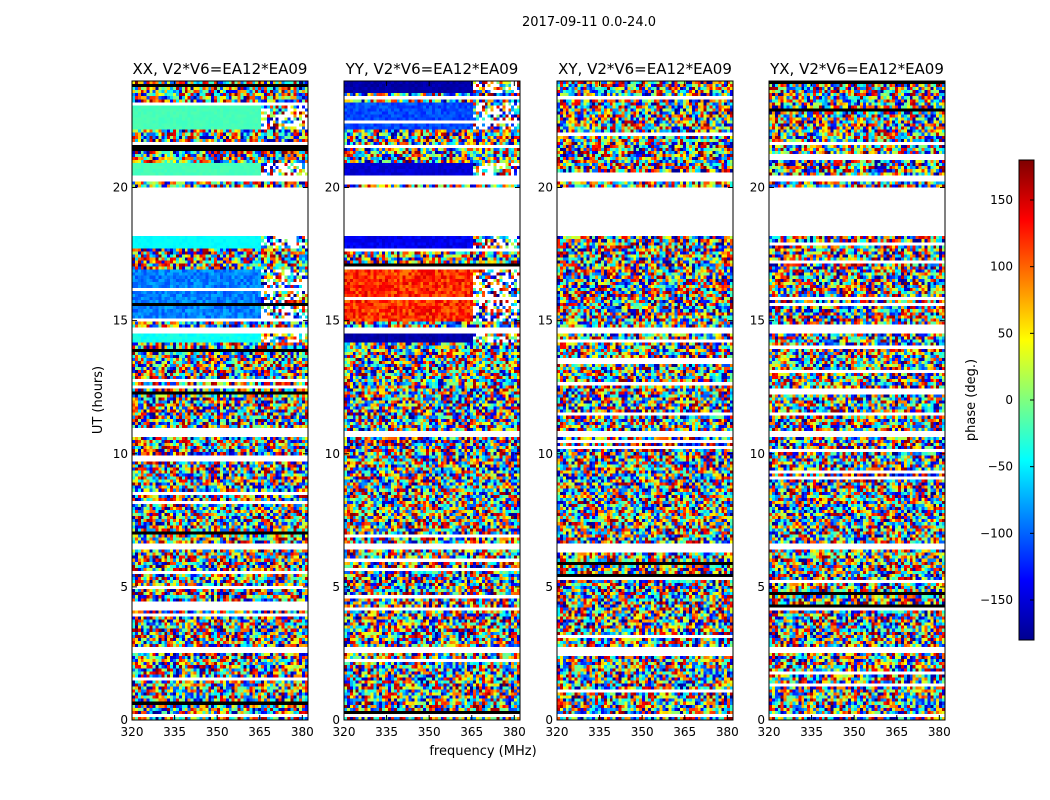 This screenshot has height=800, width=1050. Describe the element at coordinates (432, 69) in the screenshot. I see `panel-title: YY, V2*V6=EA12*EA09` at that location.